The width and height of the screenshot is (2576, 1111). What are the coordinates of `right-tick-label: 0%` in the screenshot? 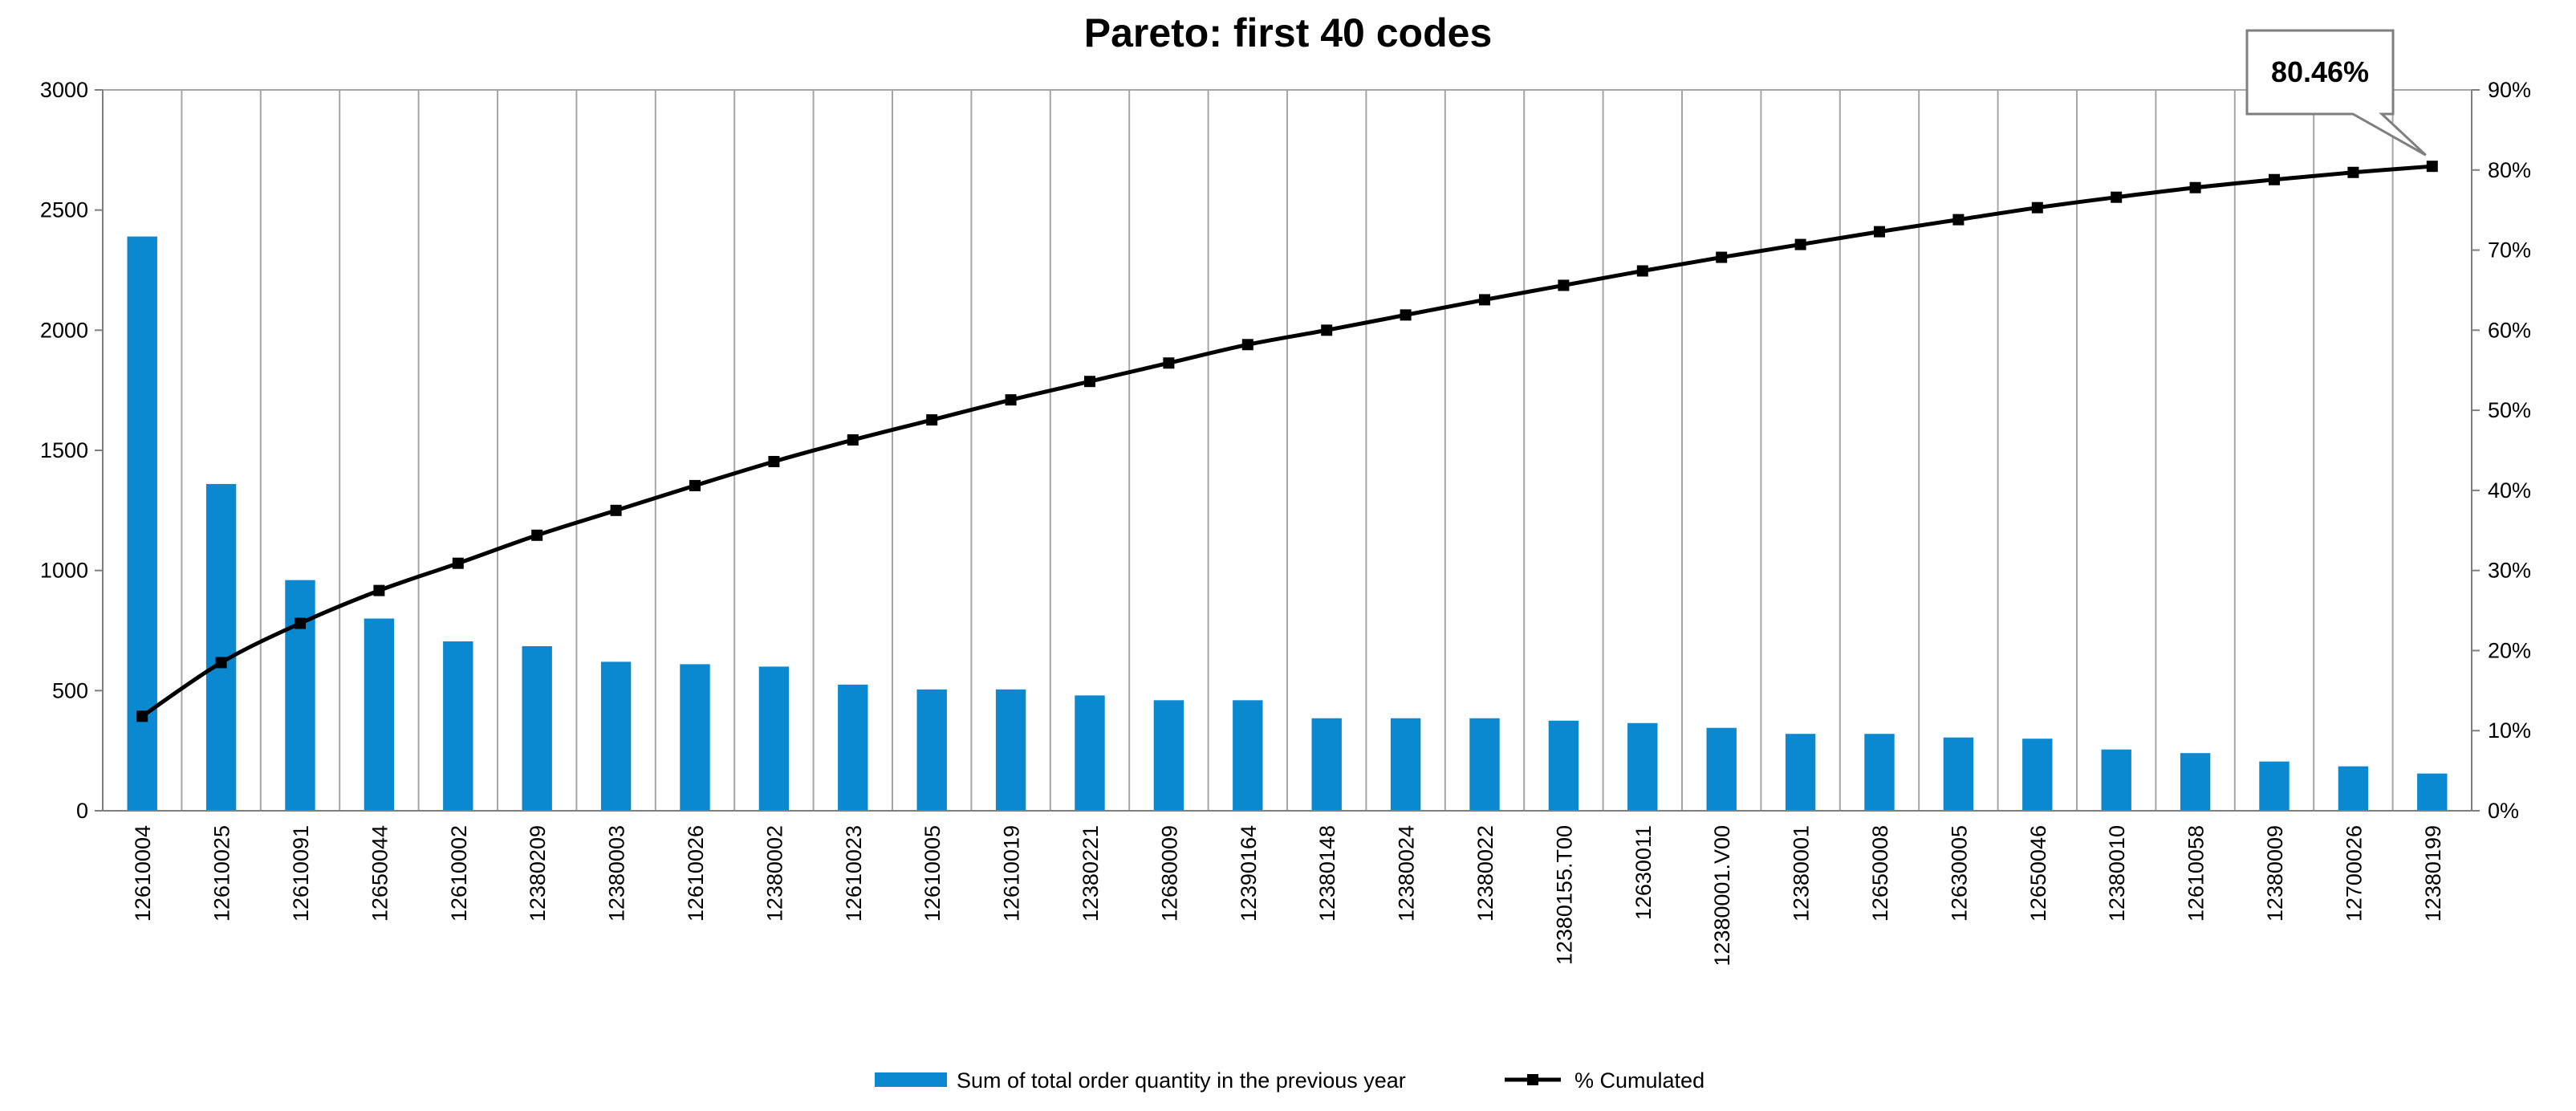 It's located at (2503, 811).